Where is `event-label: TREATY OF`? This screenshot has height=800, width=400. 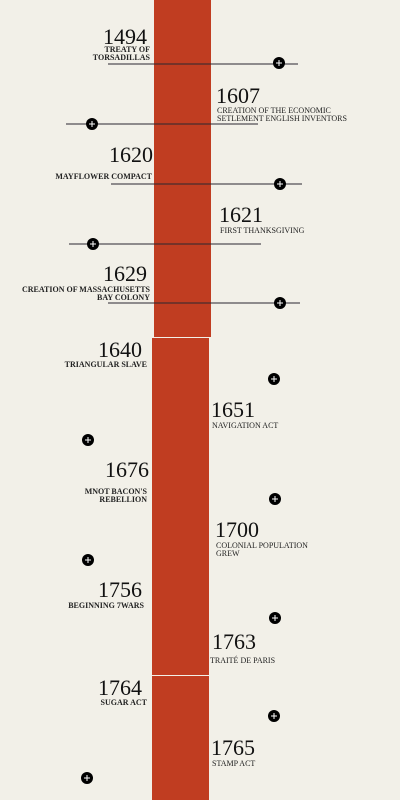 event-label: TREATY OF is located at coordinates (127, 49).